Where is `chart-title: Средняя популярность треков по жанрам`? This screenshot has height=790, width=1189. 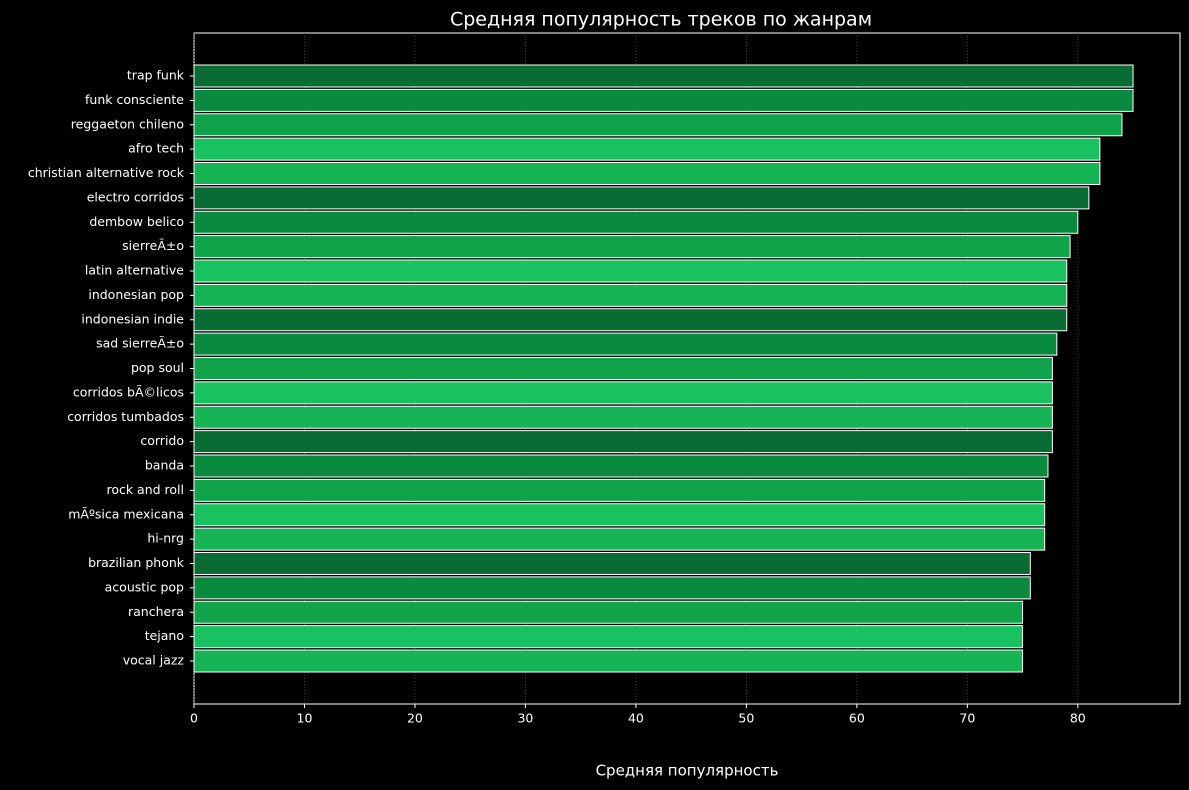 chart-title: Средняя популярность треков по жанрам is located at coordinates (661, 20).